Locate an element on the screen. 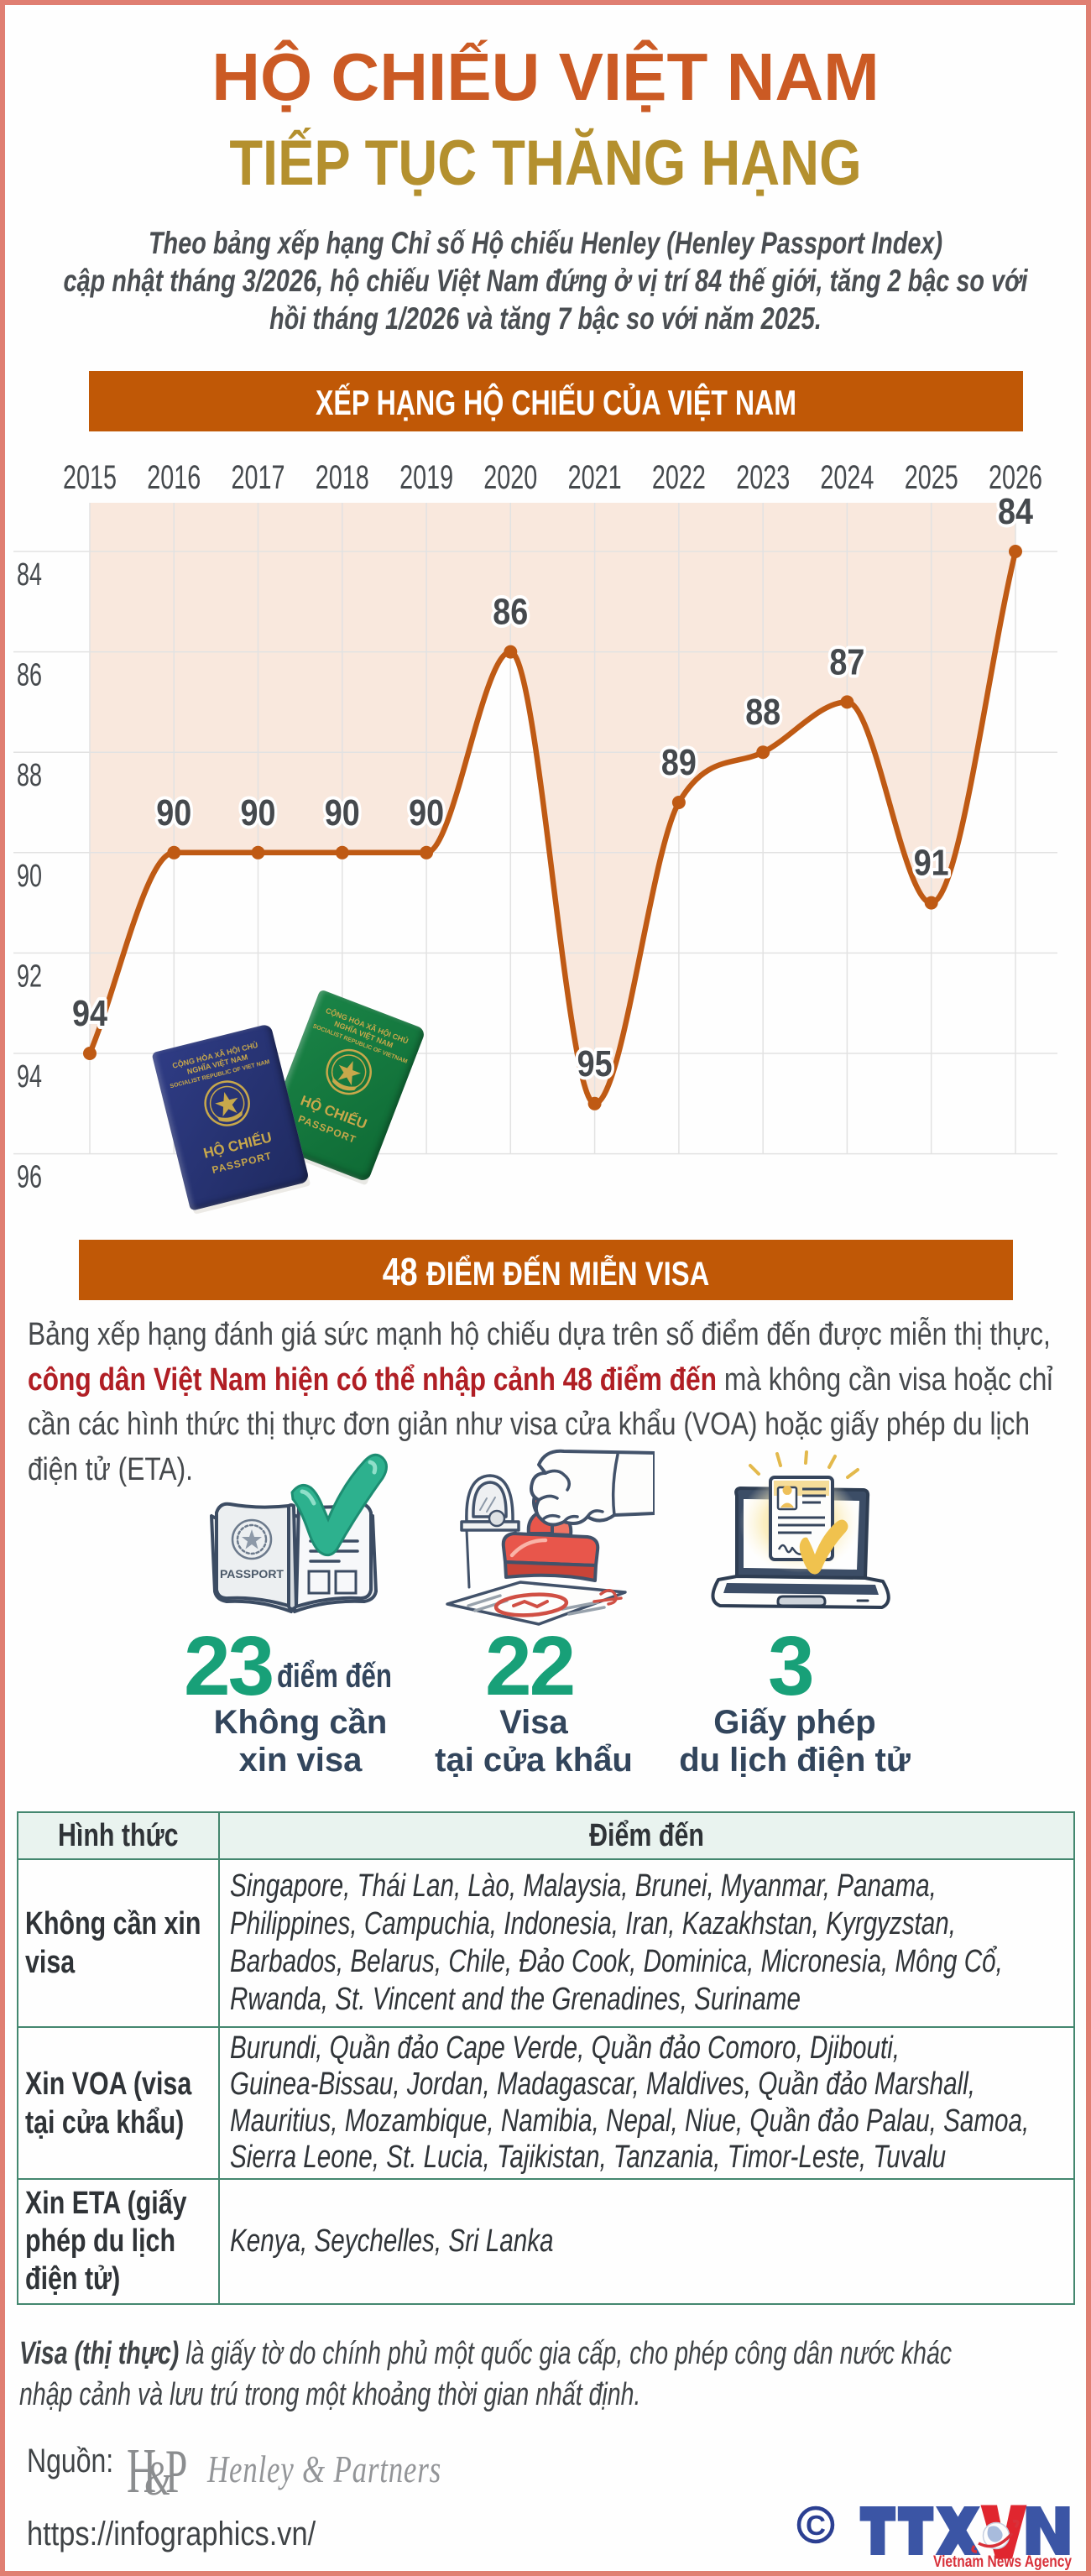 The height and width of the screenshot is (2576, 1091). svg-text: 87 is located at coordinates (847, 661).